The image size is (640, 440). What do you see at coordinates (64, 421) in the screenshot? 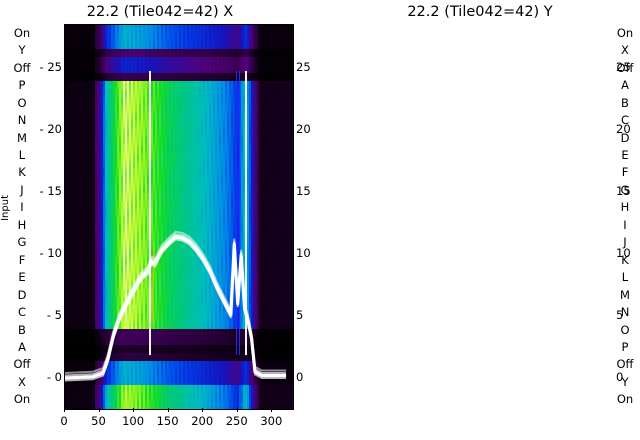
I see `x-tick-label: 0` at bounding box center [64, 421].